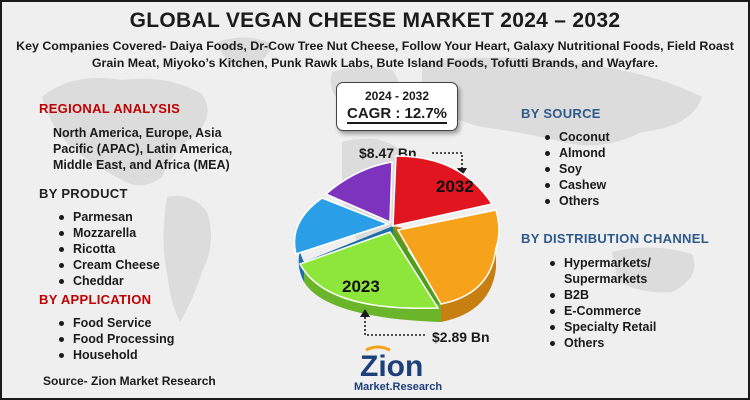  What do you see at coordinates (455, 186) in the screenshot?
I see `pie-label-2032: 2032` at bounding box center [455, 186].